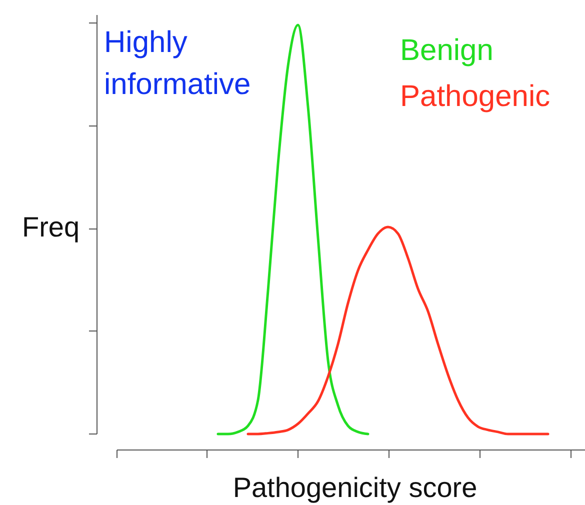 This screenshot has height=505, width=585. I want to click on x-axis-title: Pathogenicity score, so click(355, 487).